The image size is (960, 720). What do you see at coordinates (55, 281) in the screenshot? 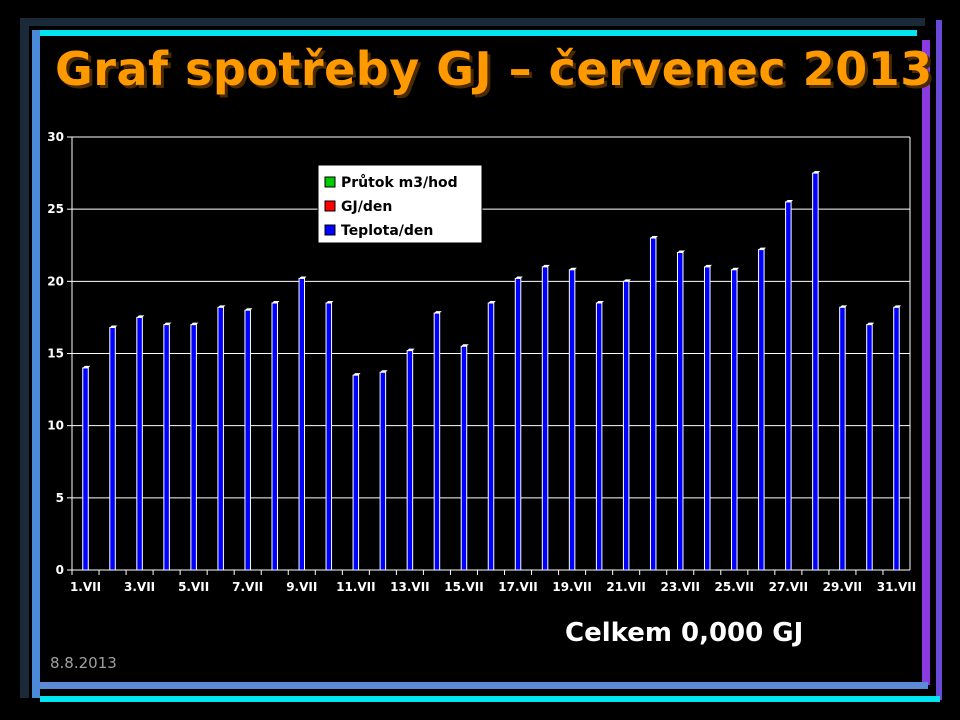
I see `y-tick-label: 20` at bounding box center [55, 281].